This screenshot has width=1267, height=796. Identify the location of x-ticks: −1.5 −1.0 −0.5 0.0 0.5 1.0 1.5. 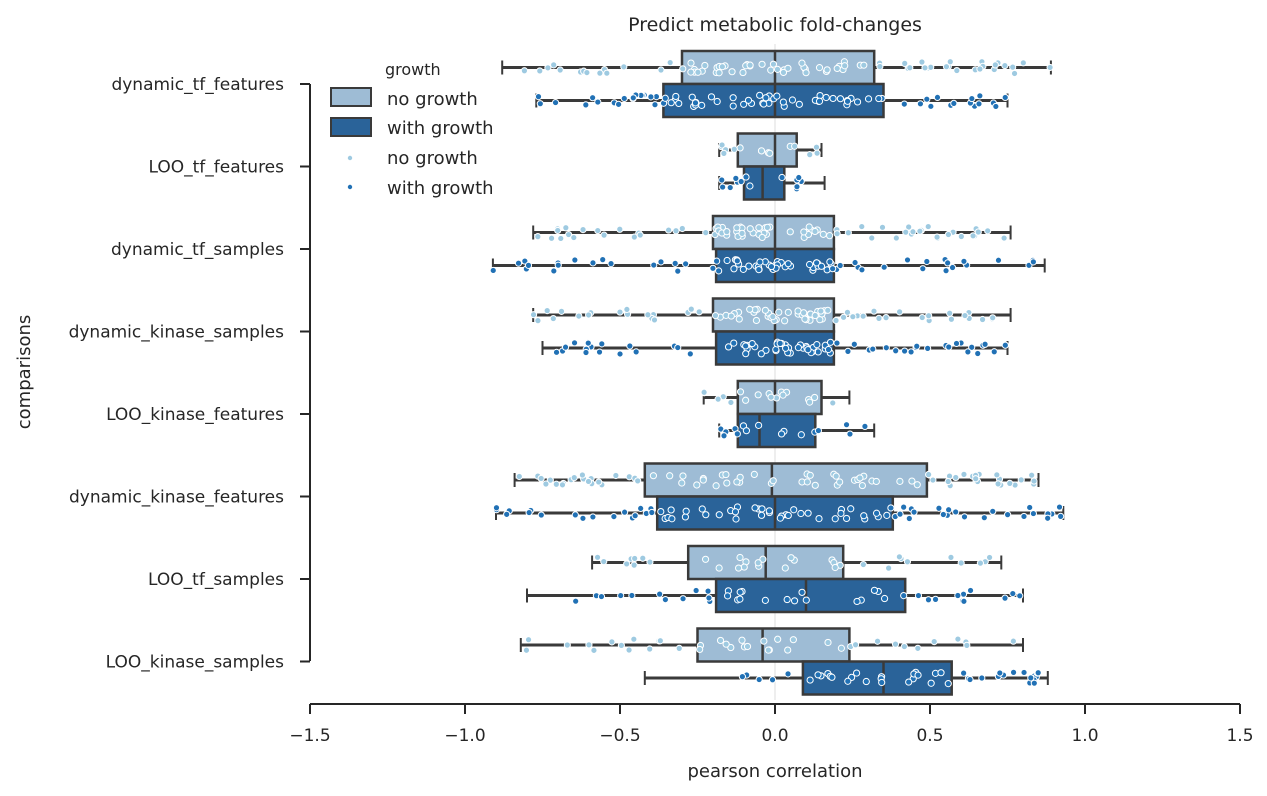
(771, 725).